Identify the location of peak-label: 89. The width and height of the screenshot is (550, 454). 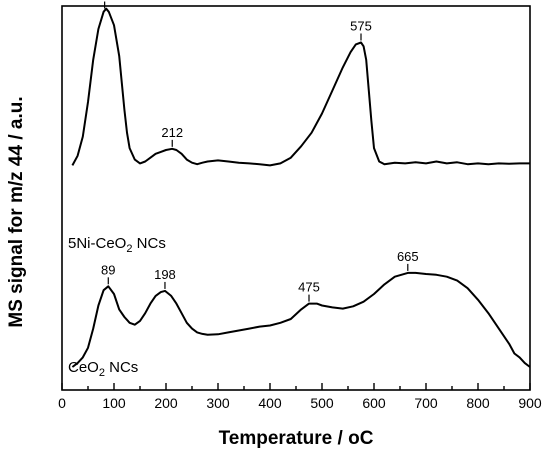
(108, 269).